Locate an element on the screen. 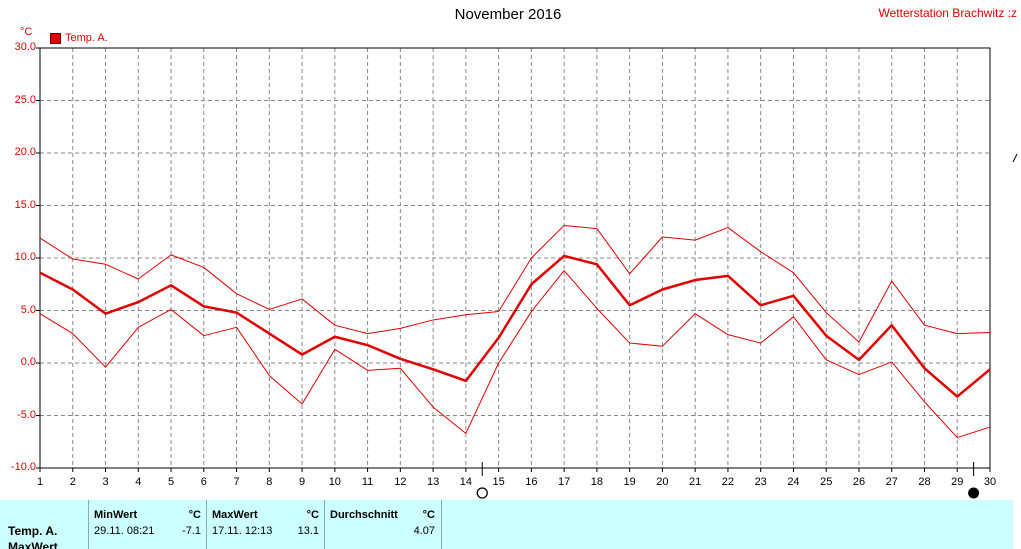  min-value: -7.1 is located at coordinates (191, 531).